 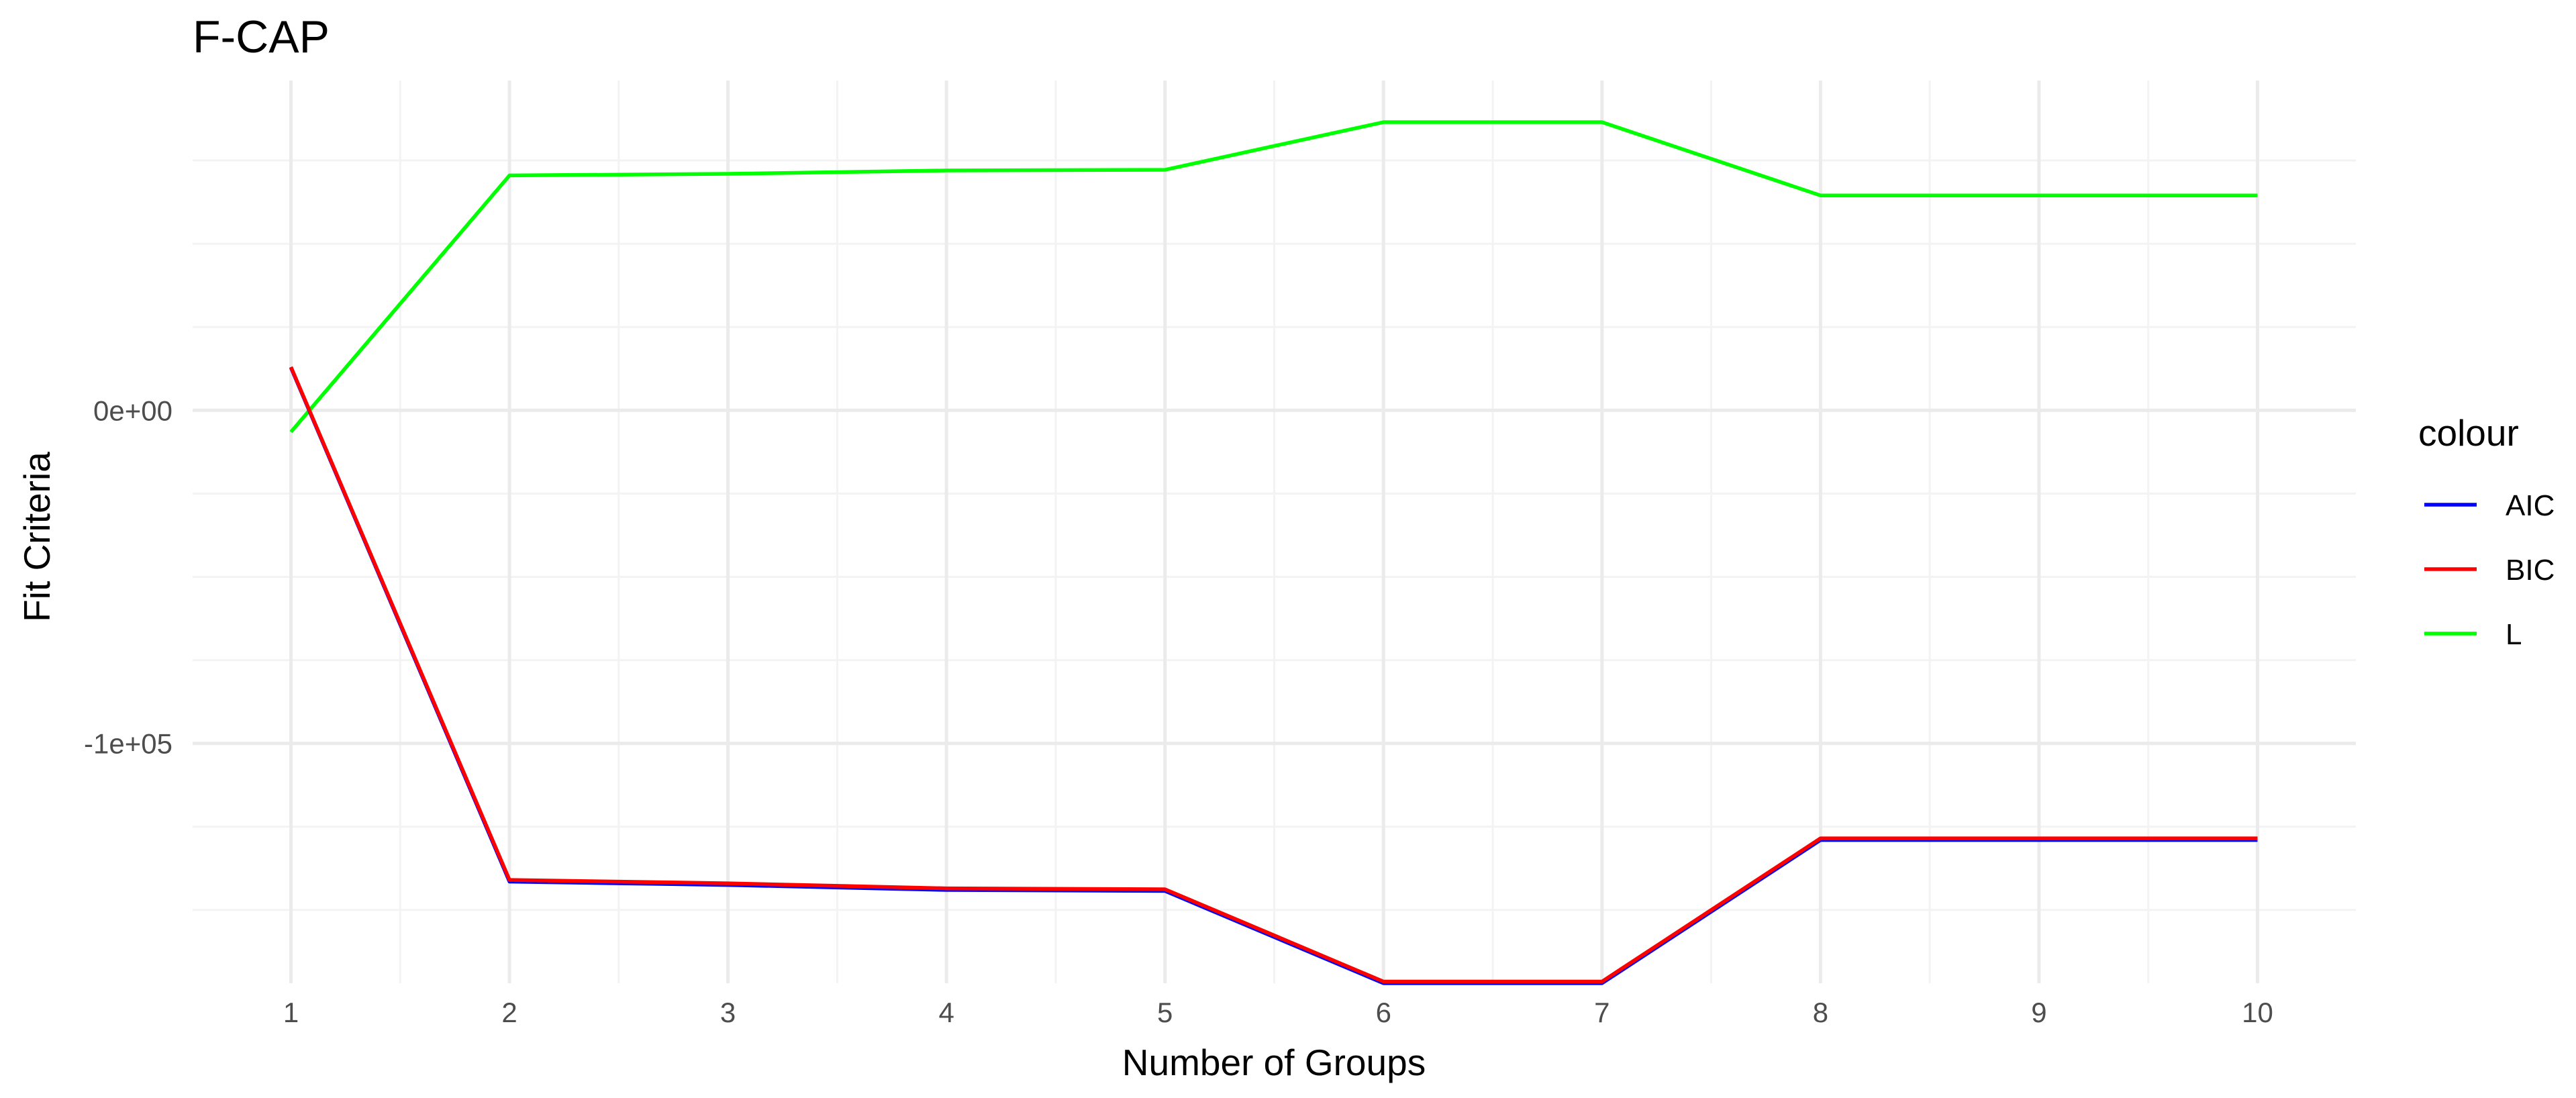 What do you see at coordinates (2514, 634) in the screenshot?
I see `legend-label-l: L` at bounding box center [2514, 634].